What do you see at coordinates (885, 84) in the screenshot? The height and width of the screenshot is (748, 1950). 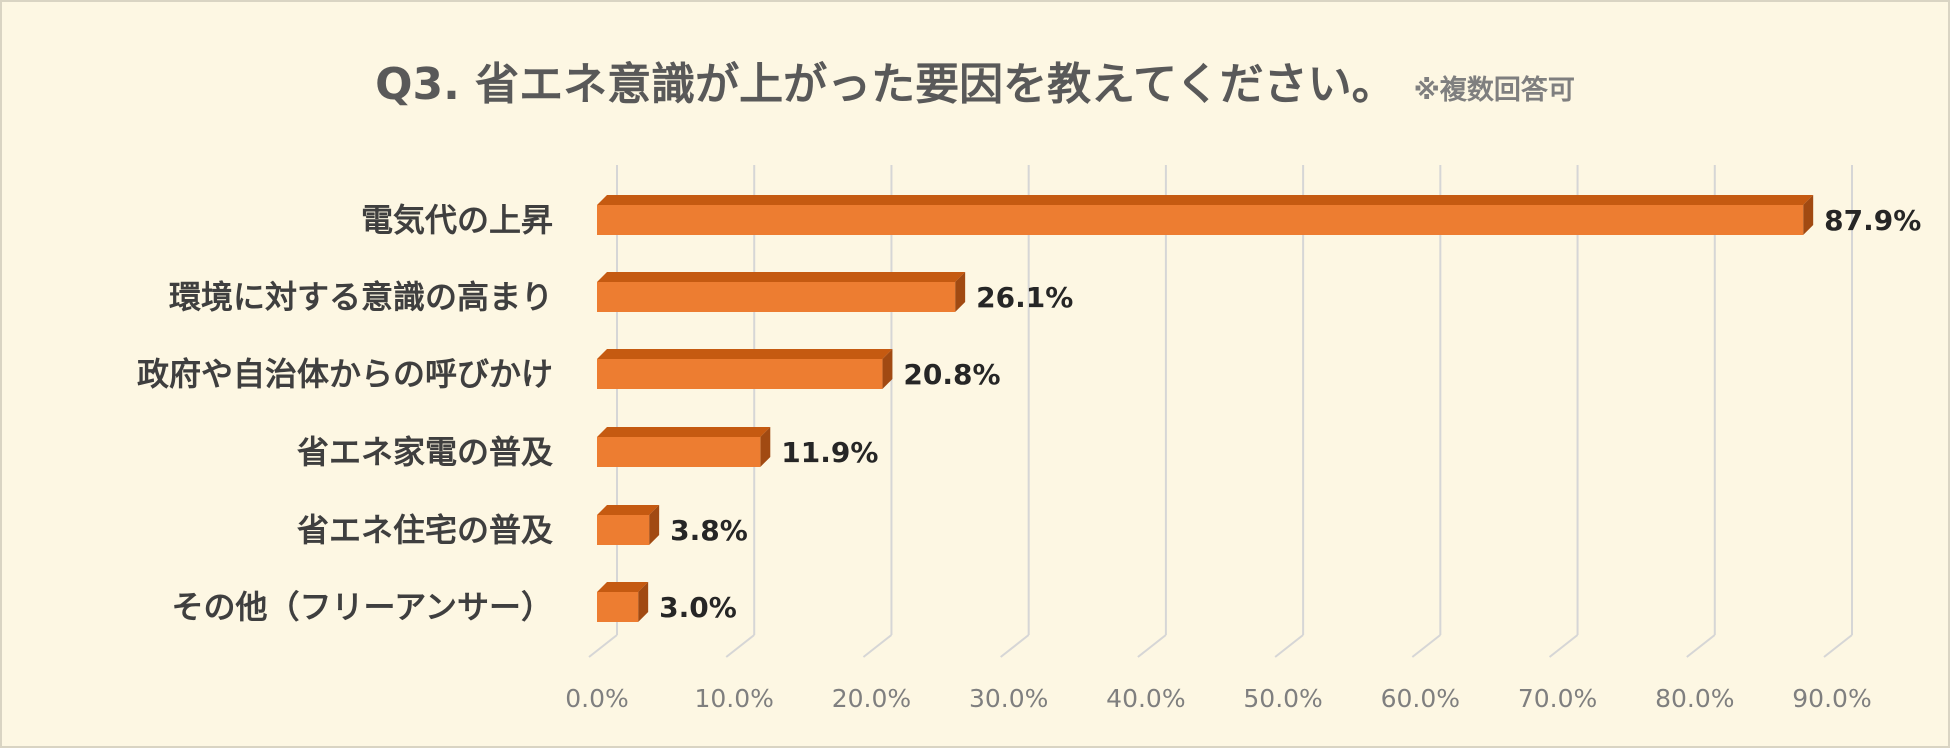 I see `chart-title: Q3. 省エネ意識が上がった要因を教えてください。` at bounding box center [885, 84].